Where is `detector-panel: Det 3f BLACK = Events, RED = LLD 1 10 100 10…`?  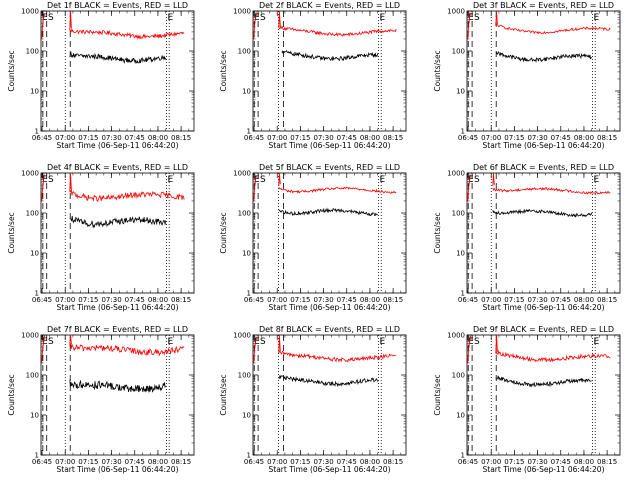 detector-panel: Det 3f BLACK = Events, RED = LLD 1 10 100 10… is located at coordinates (527, 75).